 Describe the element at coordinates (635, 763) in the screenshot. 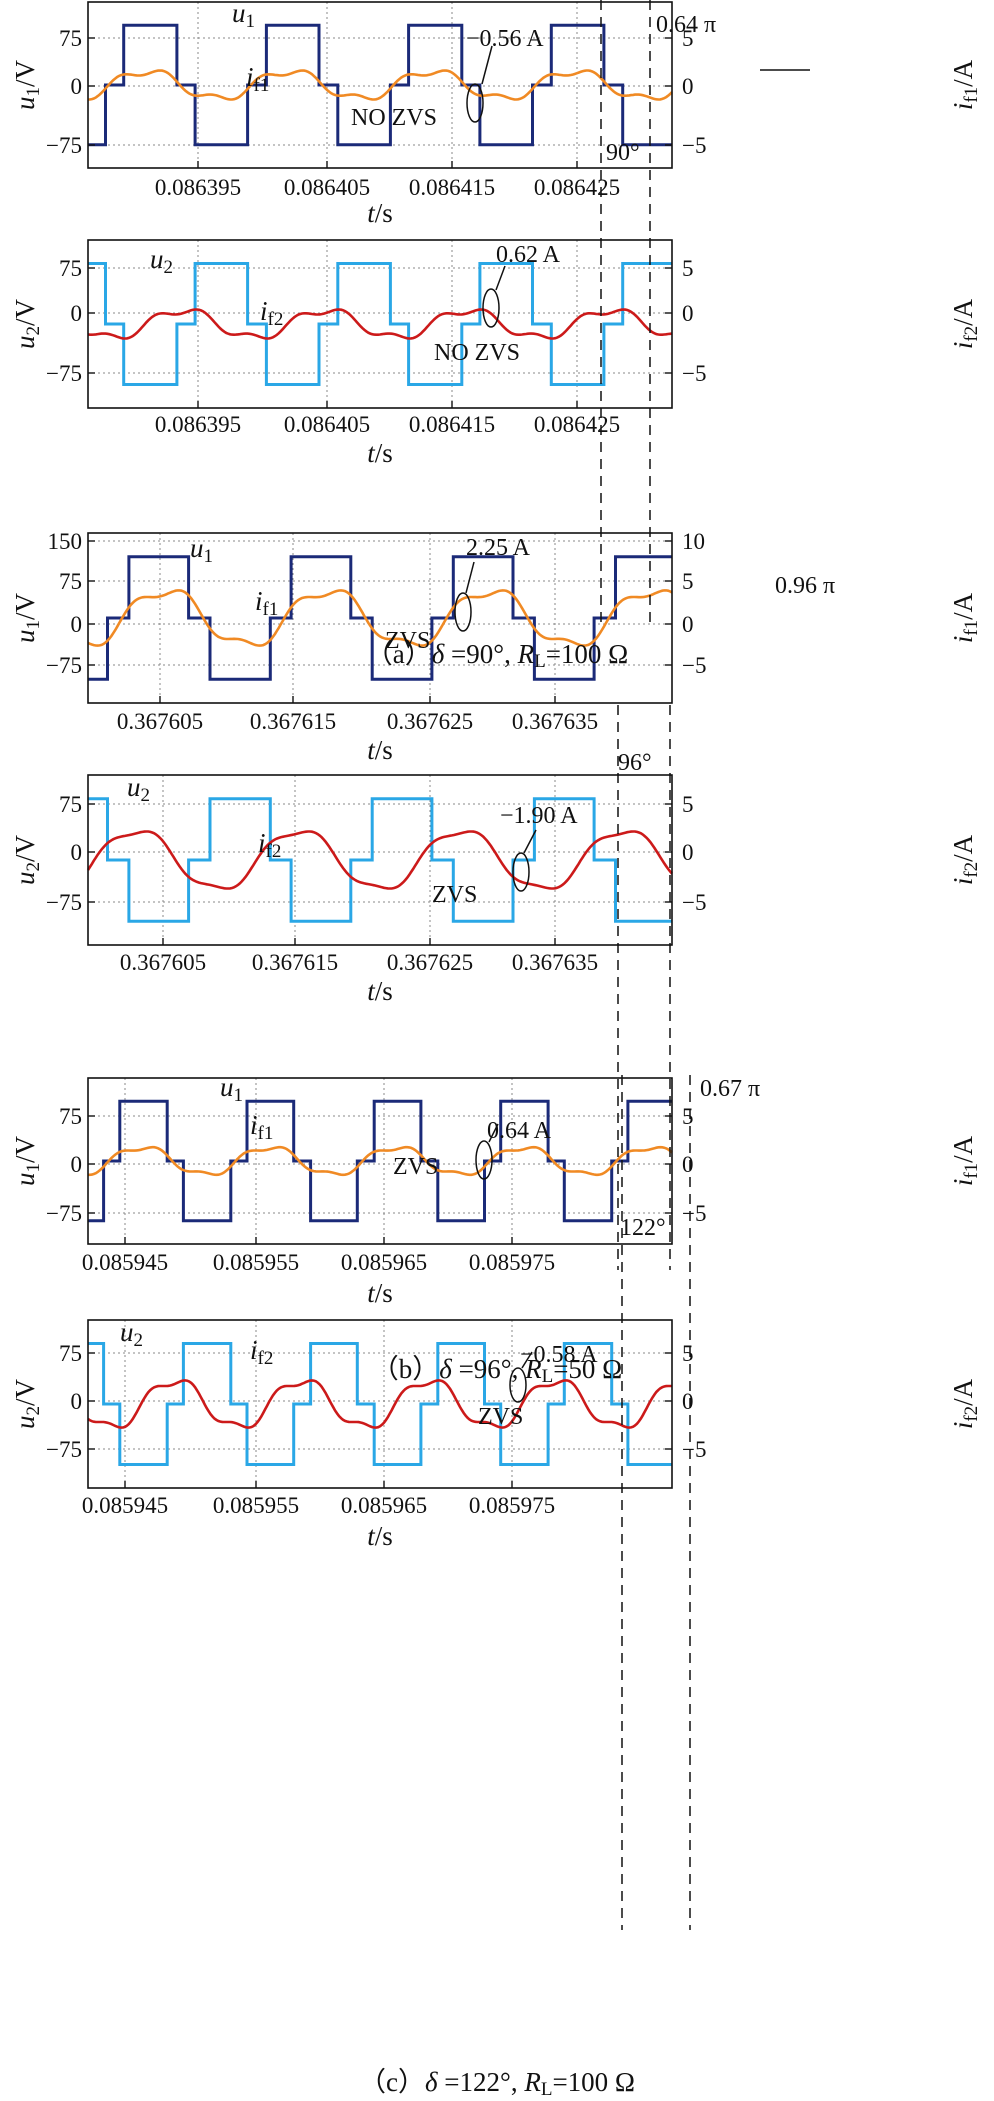

I see `annotation-delta-b: 96°` at that location.